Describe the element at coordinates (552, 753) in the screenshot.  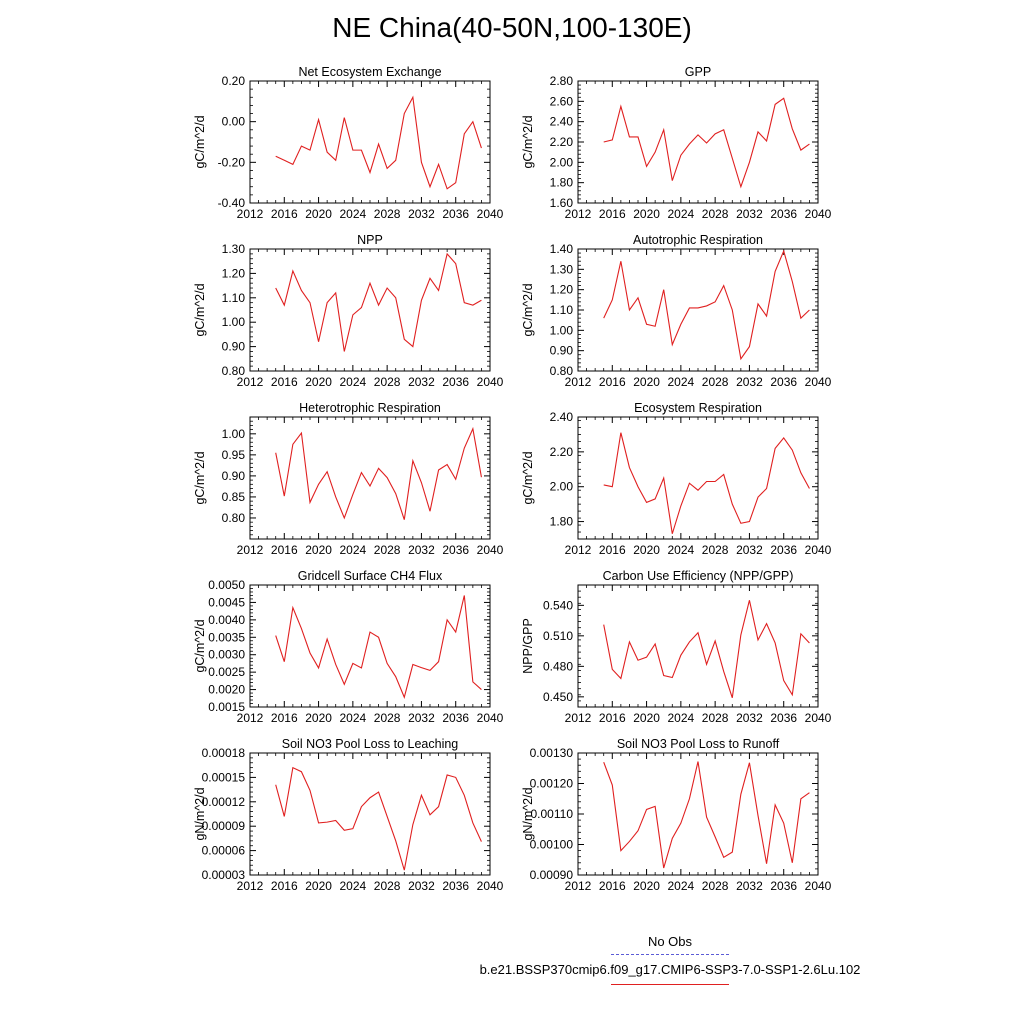
I see `y-tick-label: 0.00130` at that location.